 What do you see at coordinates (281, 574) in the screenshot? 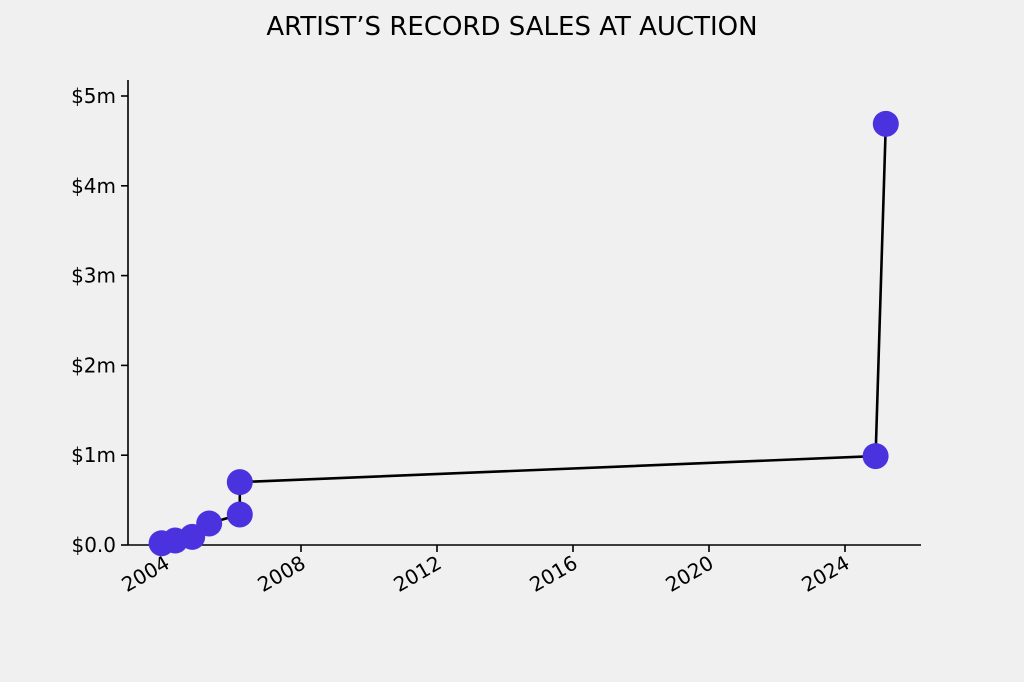
I see `x-tick-label: 2008` at bounding box center [281, 574].